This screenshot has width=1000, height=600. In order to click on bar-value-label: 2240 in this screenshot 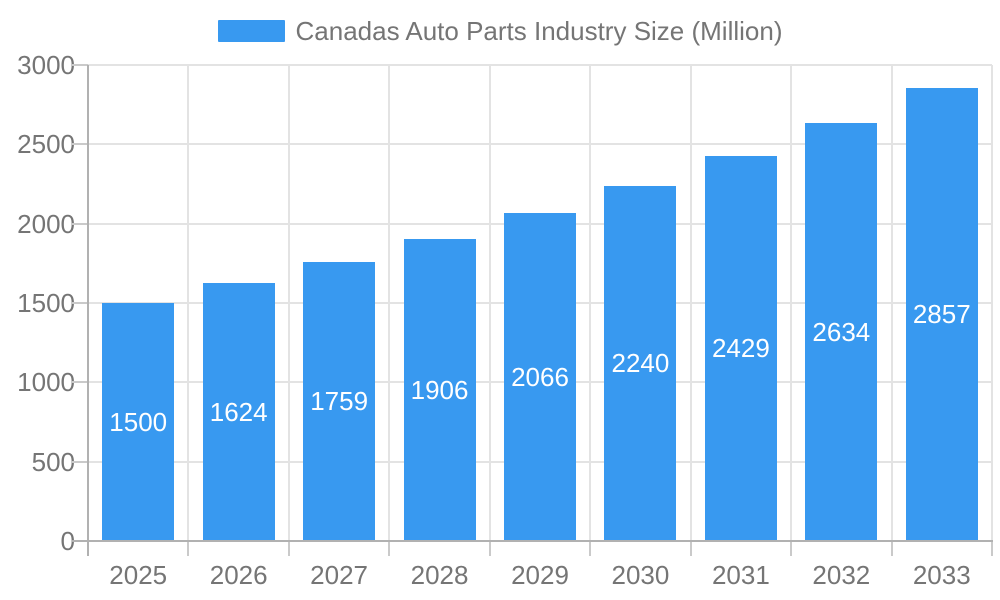, I will do `click(640, 363)`.